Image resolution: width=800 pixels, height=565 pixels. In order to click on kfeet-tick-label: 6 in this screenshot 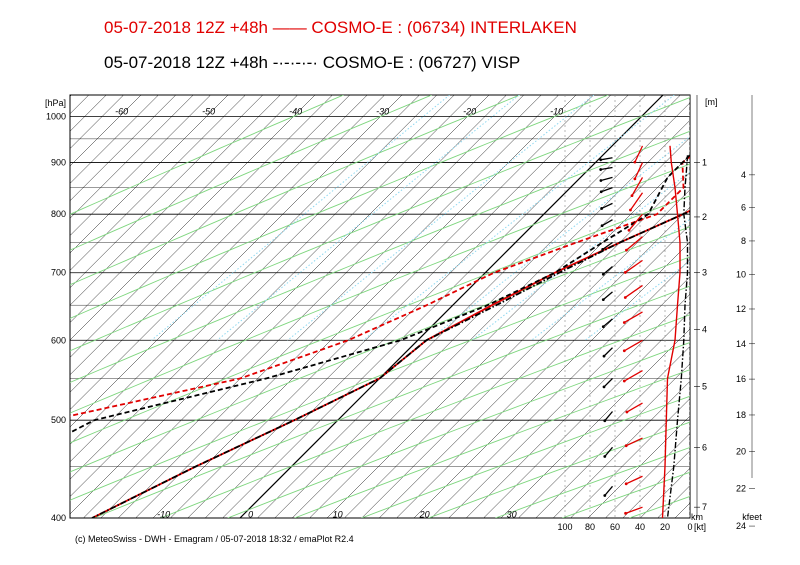, I will do `click(743, 208)`.